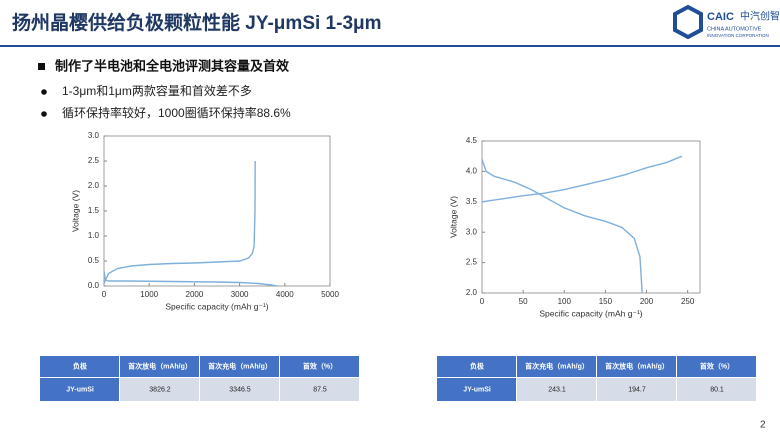 The width and height of the screenshot is (780, 446). What do you see at coordinates (647, 301) in the screenshot?
I see `x-tick-label: 200` at bounding box center [647, 301].